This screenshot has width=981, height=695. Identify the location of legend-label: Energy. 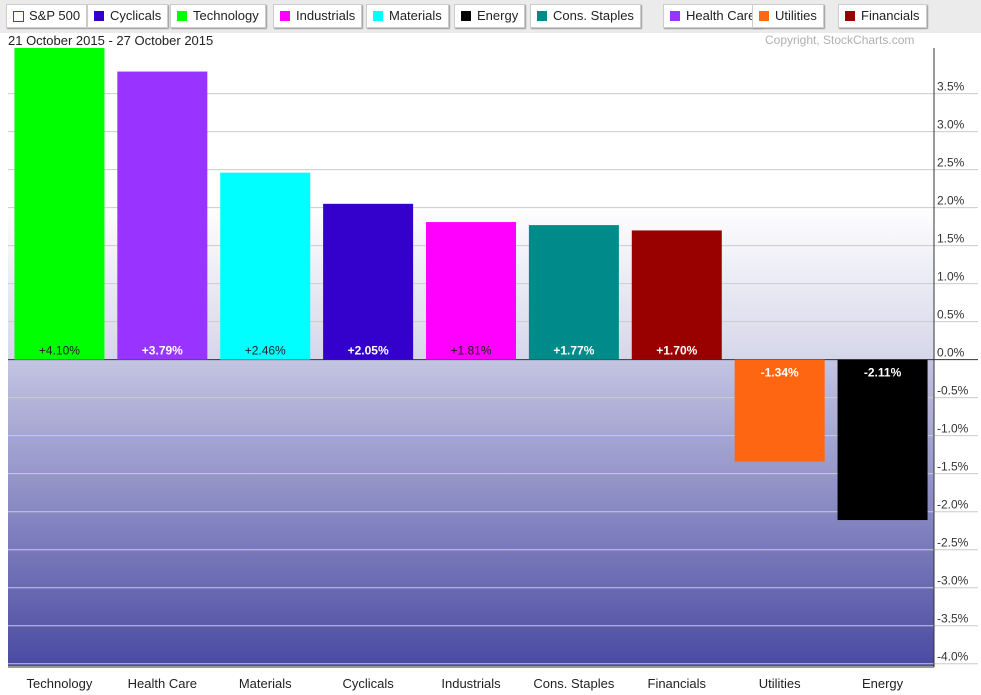
(498, 15).